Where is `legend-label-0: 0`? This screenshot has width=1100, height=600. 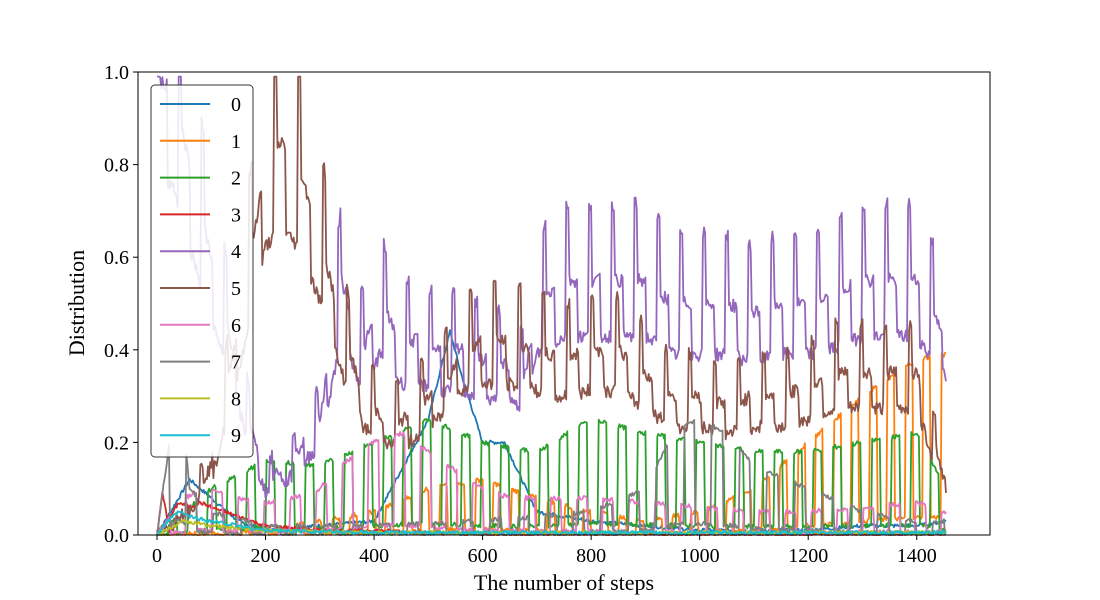
legend-label-0: 0 is located at coordinates (236, 105).